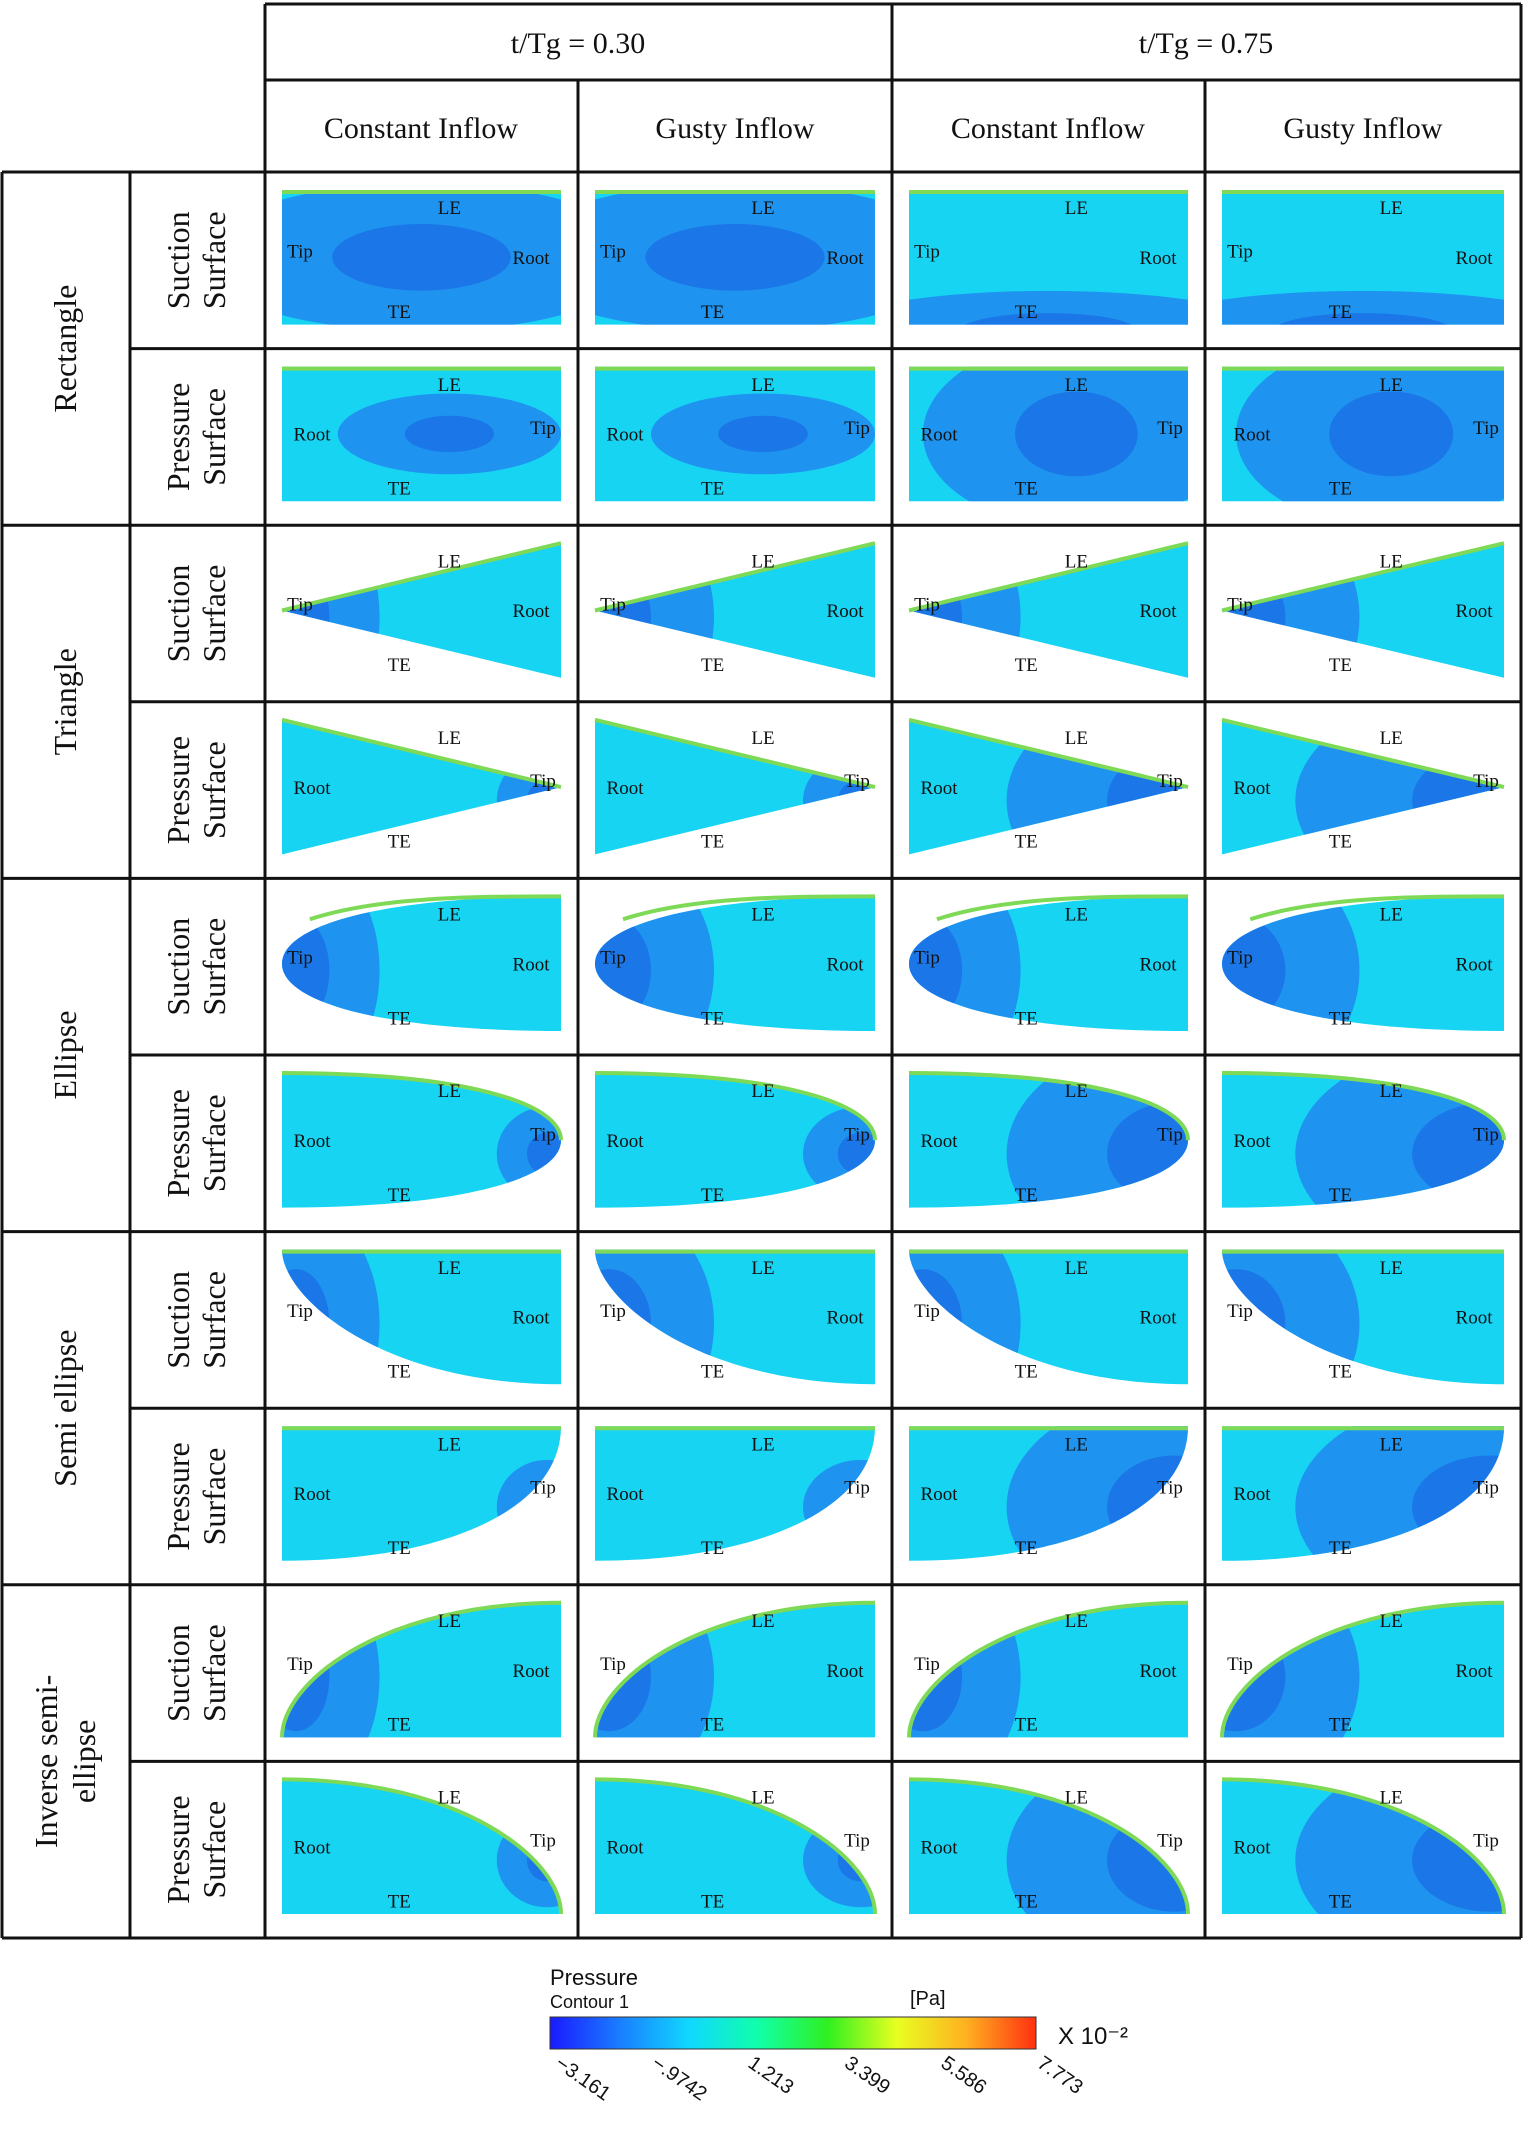 This screenshot has height=2134, width=1525. I want to click on inflow-header-4: Gusty Inflow, so click(1362, 128).